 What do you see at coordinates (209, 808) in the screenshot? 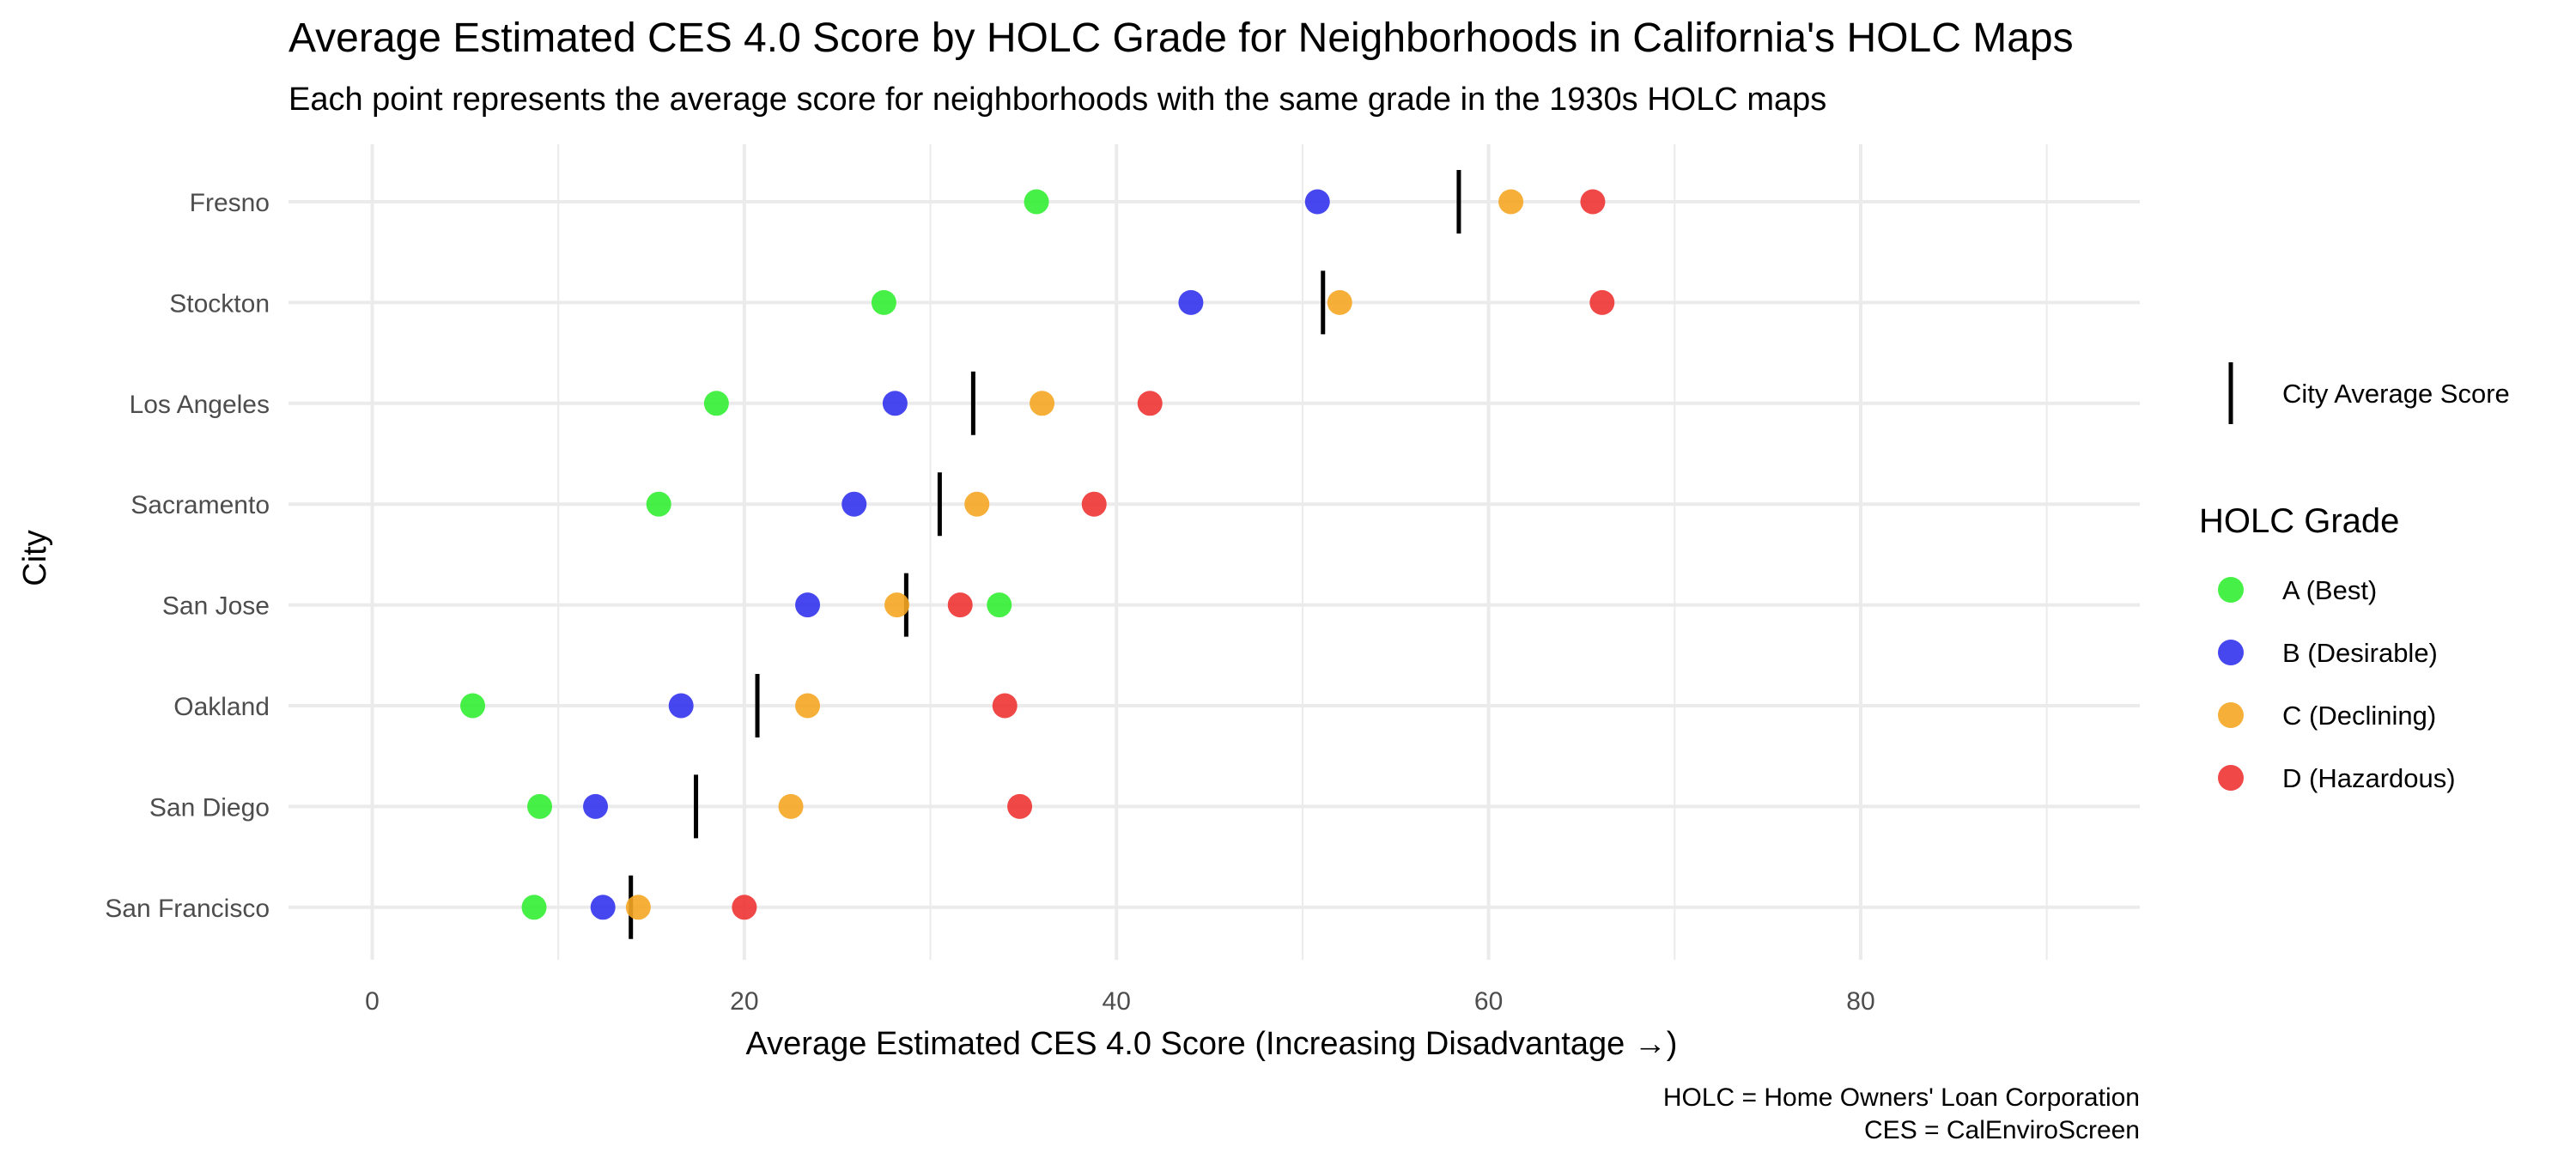
I see `y-tick-label: San Diego` at bounding box center [209, 808].